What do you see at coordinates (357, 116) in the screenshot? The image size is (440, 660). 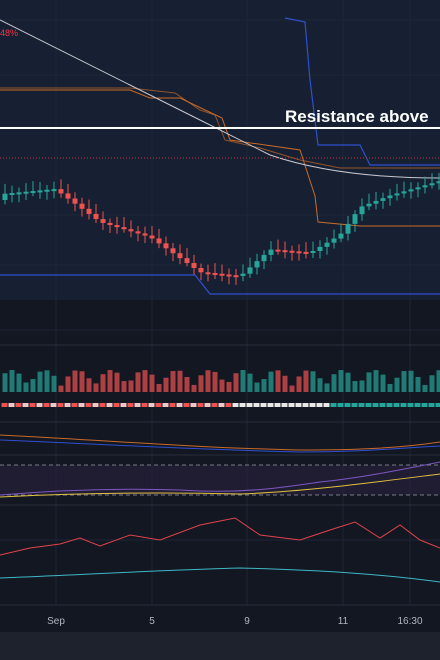 I see `annotation: Resistance above` at bounding box center [357, 116].